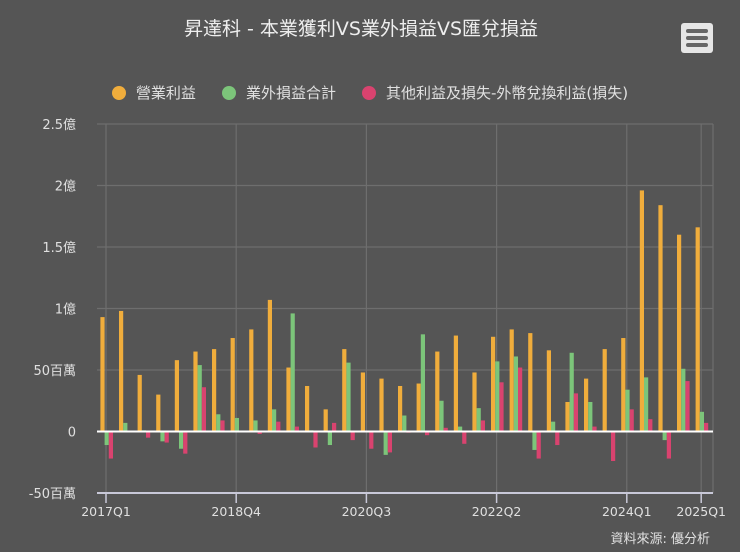 Image resolution: width=740 pixels, height=552 pixels. I want to click on chart-menu-button, so click(697, 38).